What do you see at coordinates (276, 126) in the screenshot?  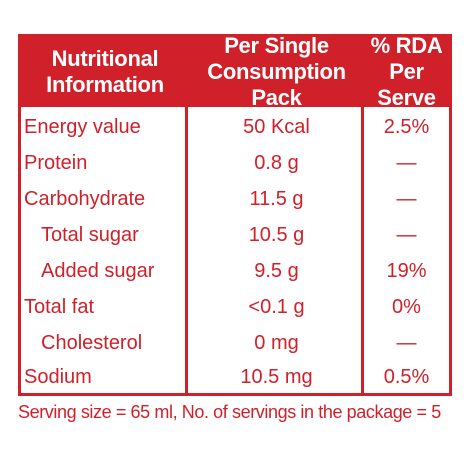 I see `nutrient-value: 50 Kcal` at bounding box center [276, 126].